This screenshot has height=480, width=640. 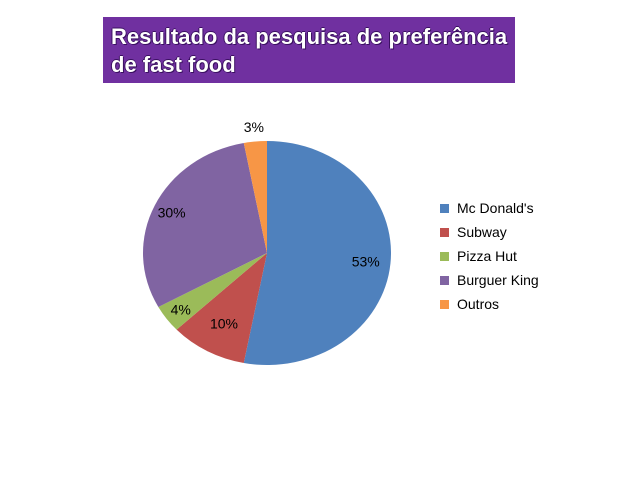 I want to click on legend-swatch-mc-donald-s, so click(x=444, y=208).